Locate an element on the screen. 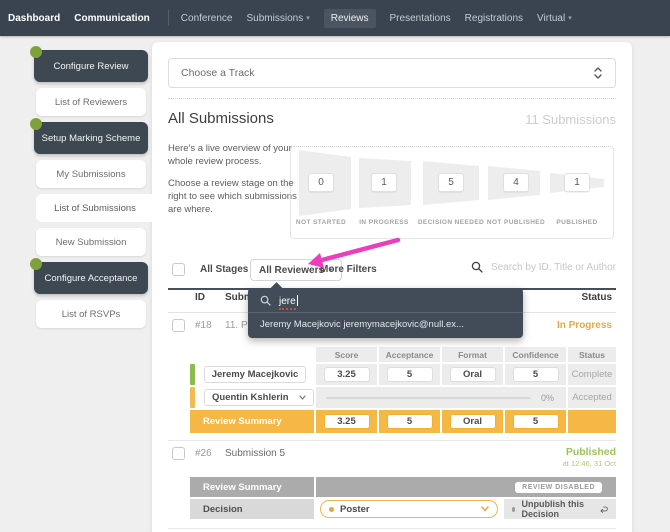 The width and height of the screenshot is (670, 532). decision-row: Decision Poster Unpublish this Decision is located at coordinates (403, 509).